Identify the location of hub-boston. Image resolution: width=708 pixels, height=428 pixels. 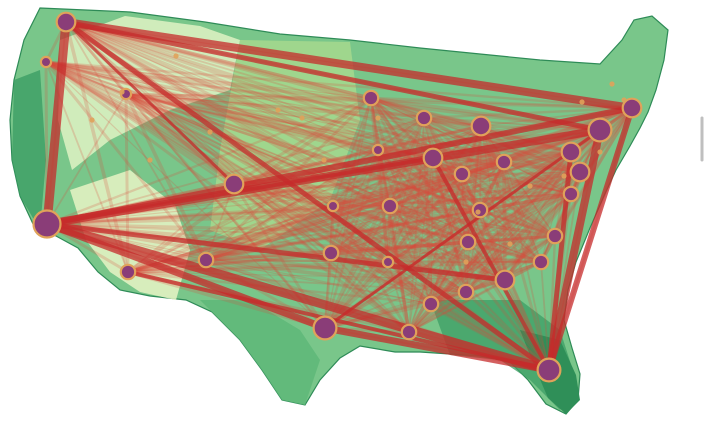
(632, 108).